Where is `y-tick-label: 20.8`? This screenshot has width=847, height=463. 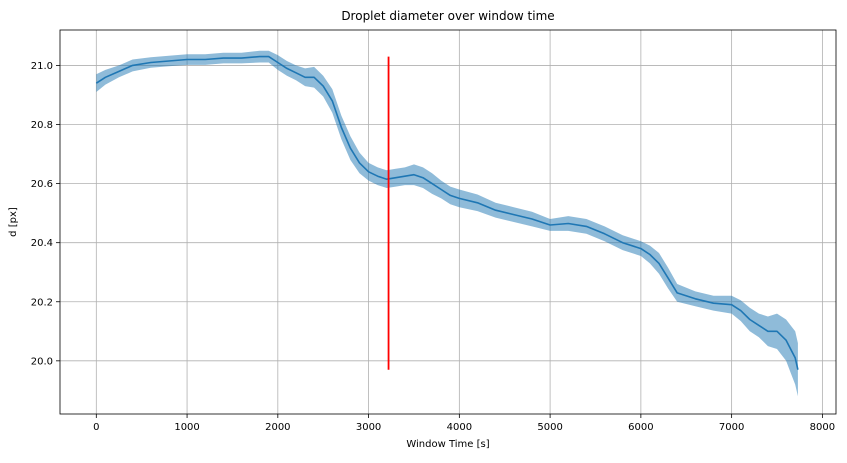
y-tick-label: 20.8 is located at coordinates (42, 125).